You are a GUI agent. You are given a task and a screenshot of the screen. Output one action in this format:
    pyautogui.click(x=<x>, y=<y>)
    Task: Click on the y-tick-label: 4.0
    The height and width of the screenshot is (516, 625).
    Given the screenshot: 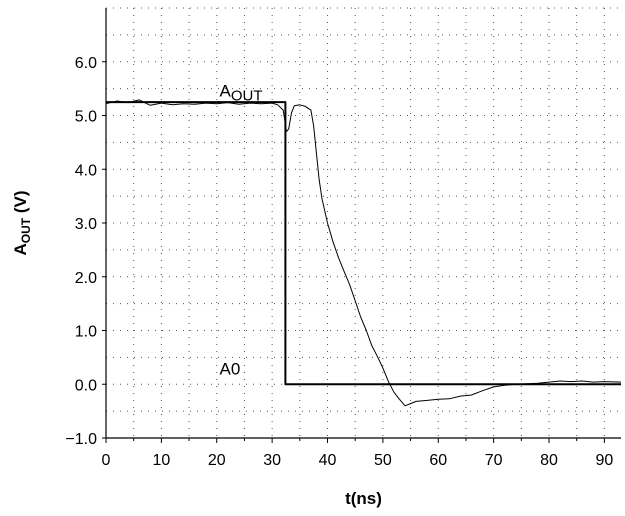 What is the action you would take?
    pyautogui.click(x=86, y=170)
    